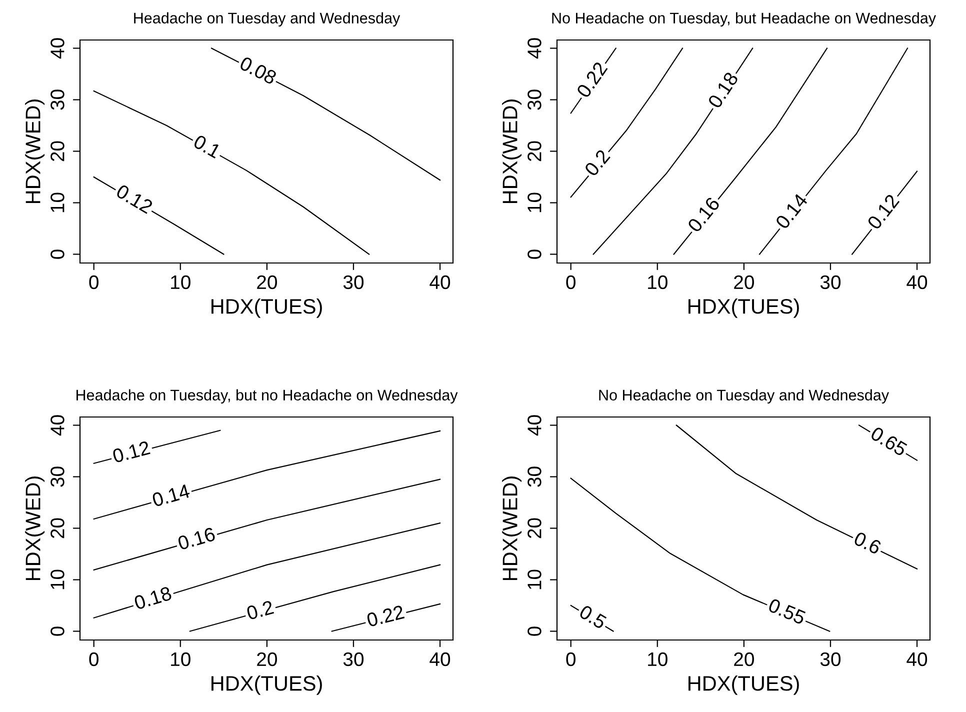  What do you see at coordinates (744, 19) in the screenshot?
I see `chart-title: No Headache on Tuesday, but Headache on Wednesday` at bounding box center [744, 19].